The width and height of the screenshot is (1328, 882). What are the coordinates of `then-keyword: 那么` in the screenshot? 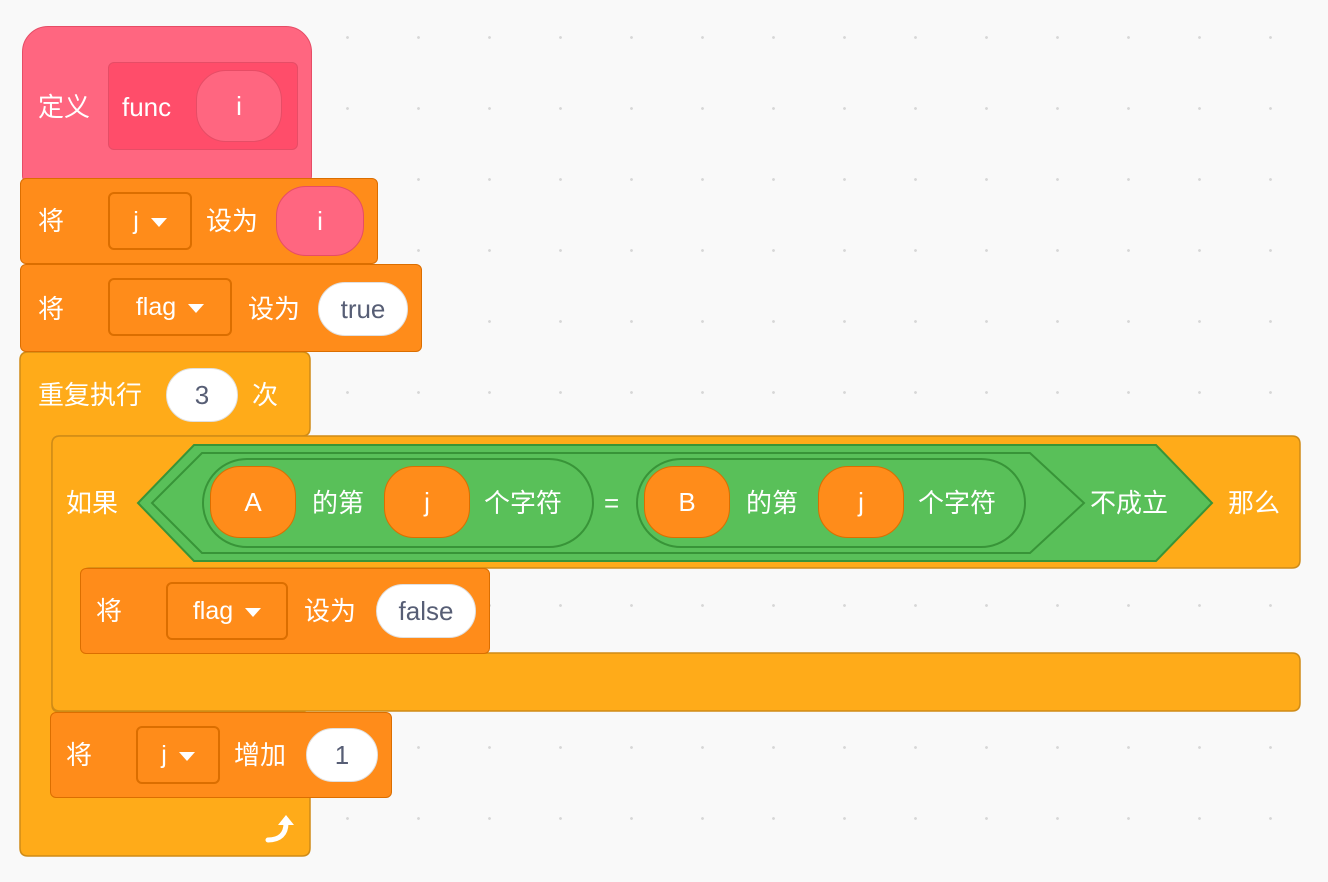 It's located at (1254, 503).